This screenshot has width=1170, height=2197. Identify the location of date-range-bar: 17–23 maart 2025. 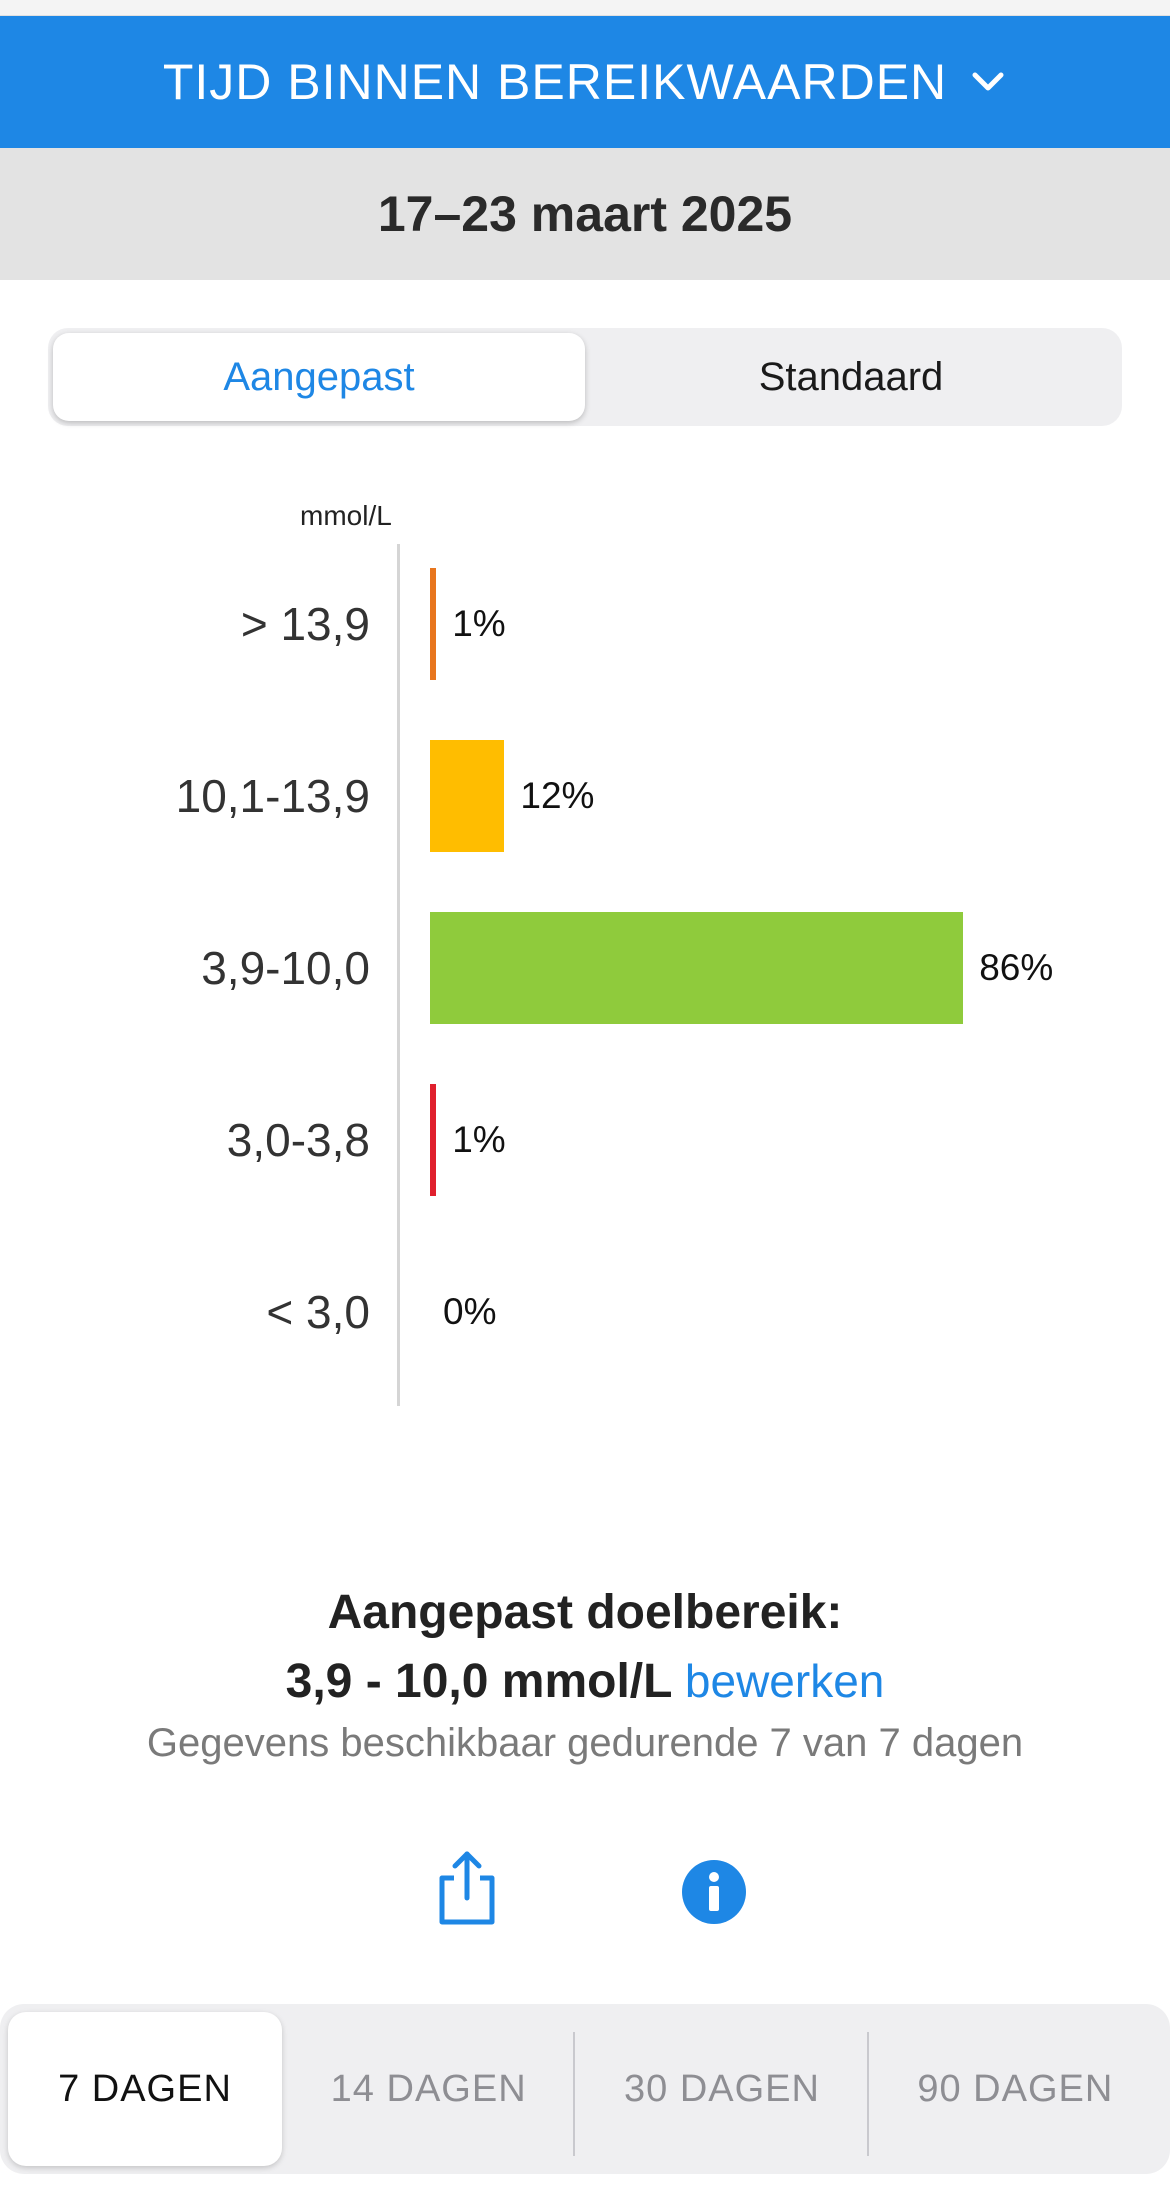
(585, 214).